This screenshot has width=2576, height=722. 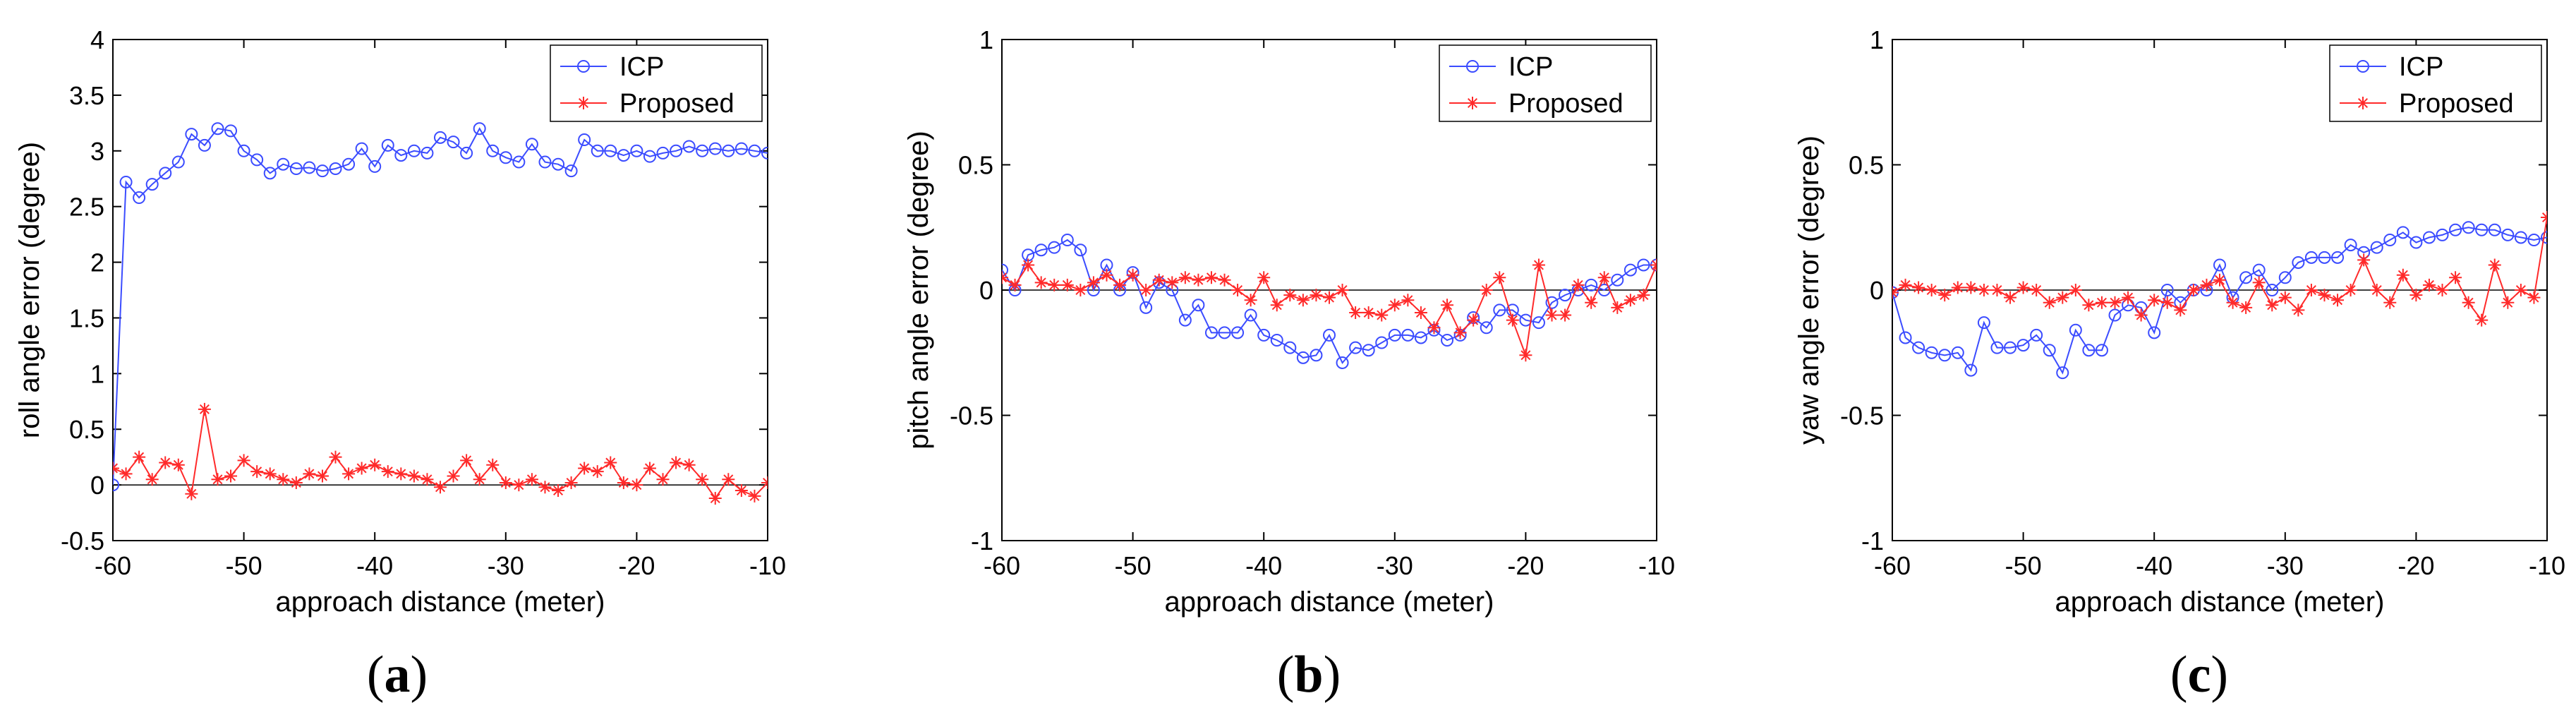 What do you see at coordinates (1330, 602) in the screenshot?
I see `x-axis-label: approach distance (meter)` at bounding box center [1330, 602].